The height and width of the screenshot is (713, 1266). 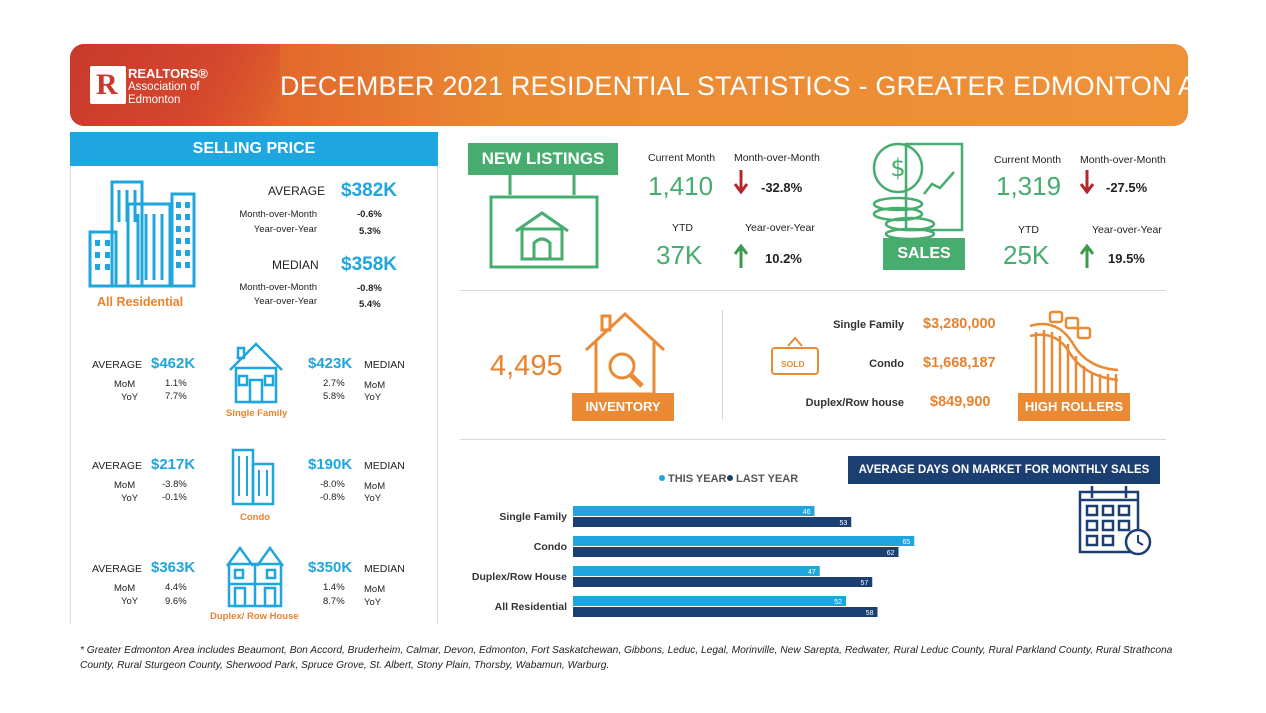 What do you see at coordinates (125, 384) in the screenshot?
I see `sf-avg-mom-label: MoM` at bounding box center [125, 384].